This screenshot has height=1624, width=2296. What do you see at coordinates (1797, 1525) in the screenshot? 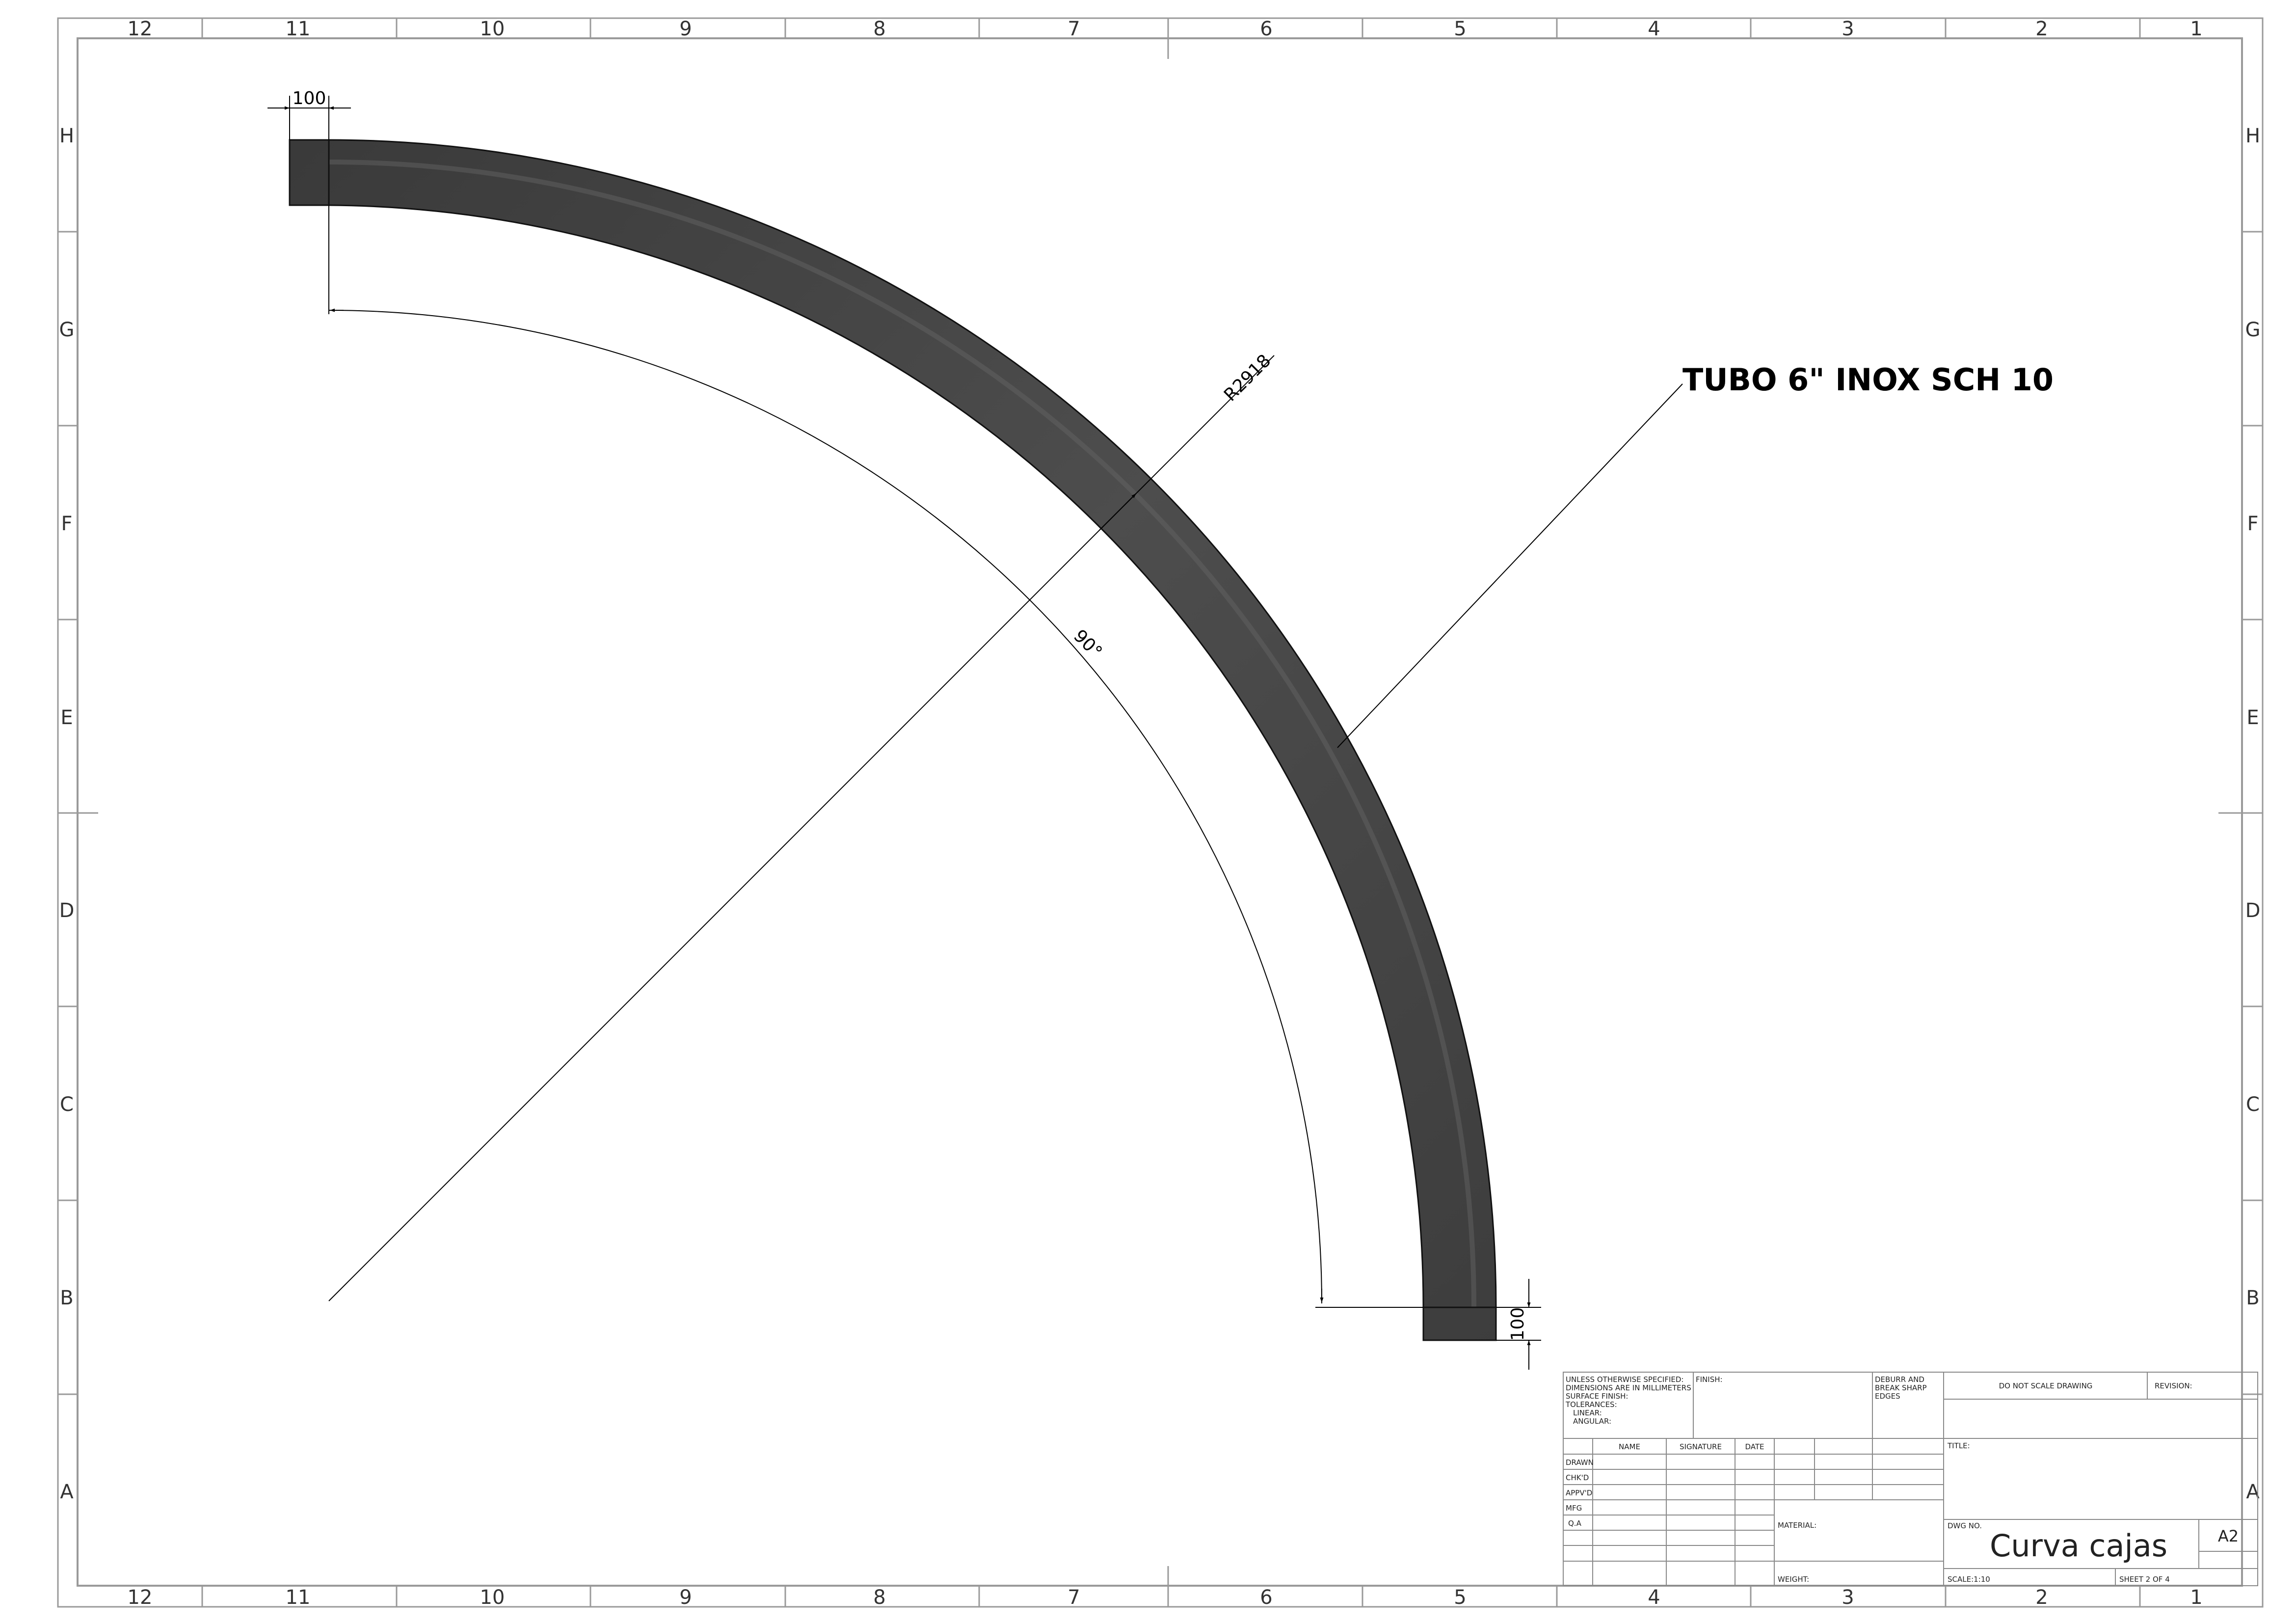
I see `tb-material: MATERIAL:` at bounding box center [1797, 1525].